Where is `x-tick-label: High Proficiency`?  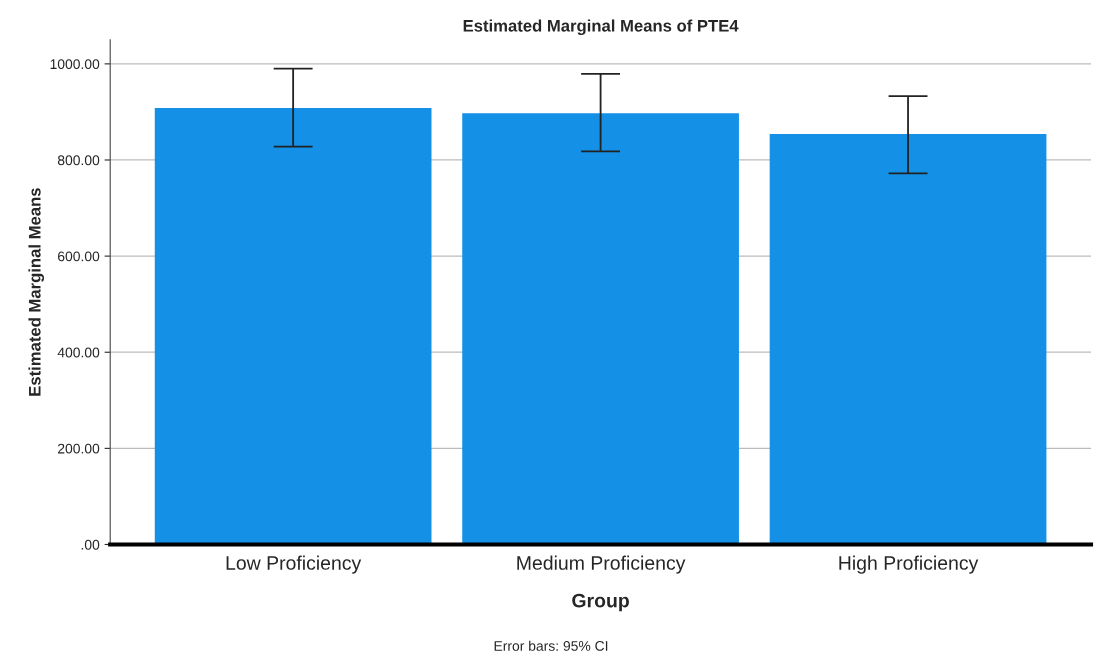 x-tick-label: High Proficiency is located at coordinates (909, 564).